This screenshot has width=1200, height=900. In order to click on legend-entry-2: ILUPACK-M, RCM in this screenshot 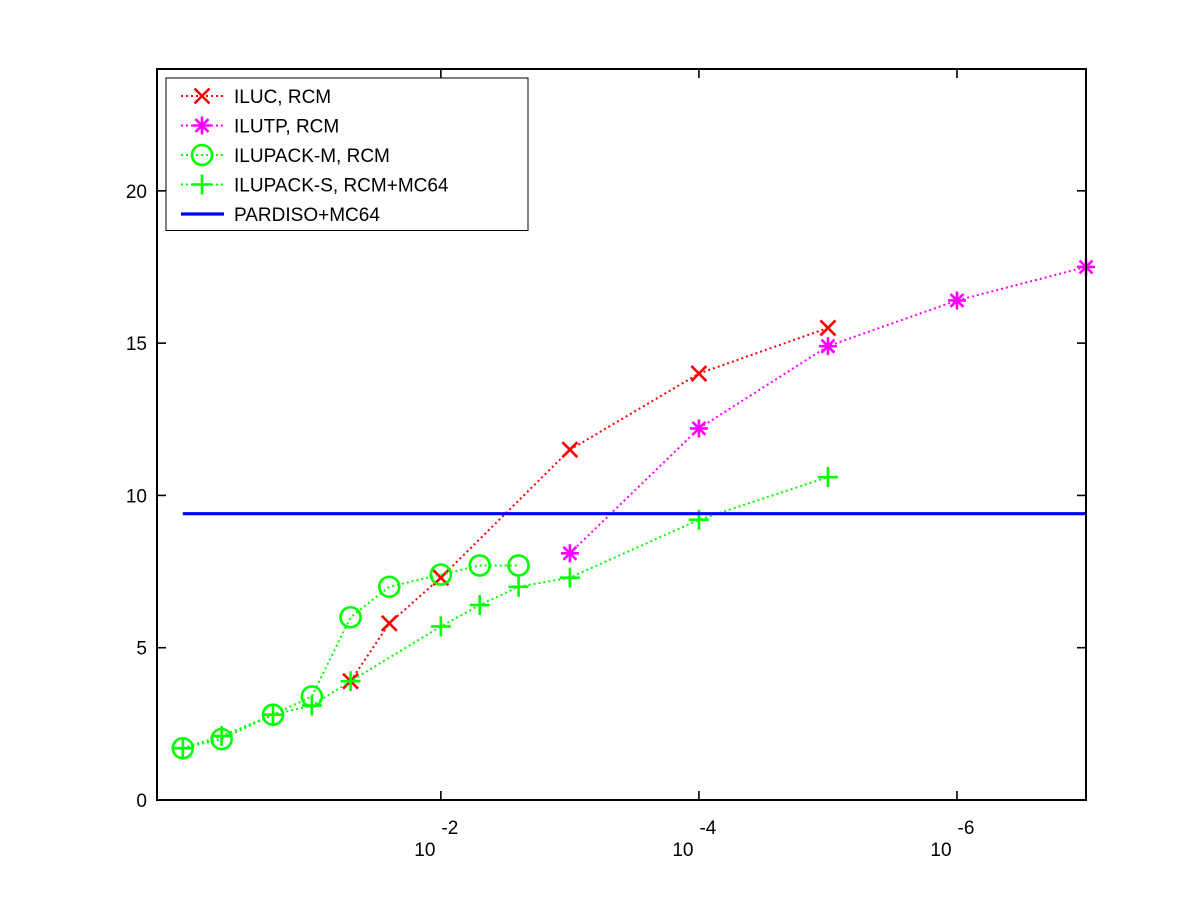, I will do `click(285, 155)`.